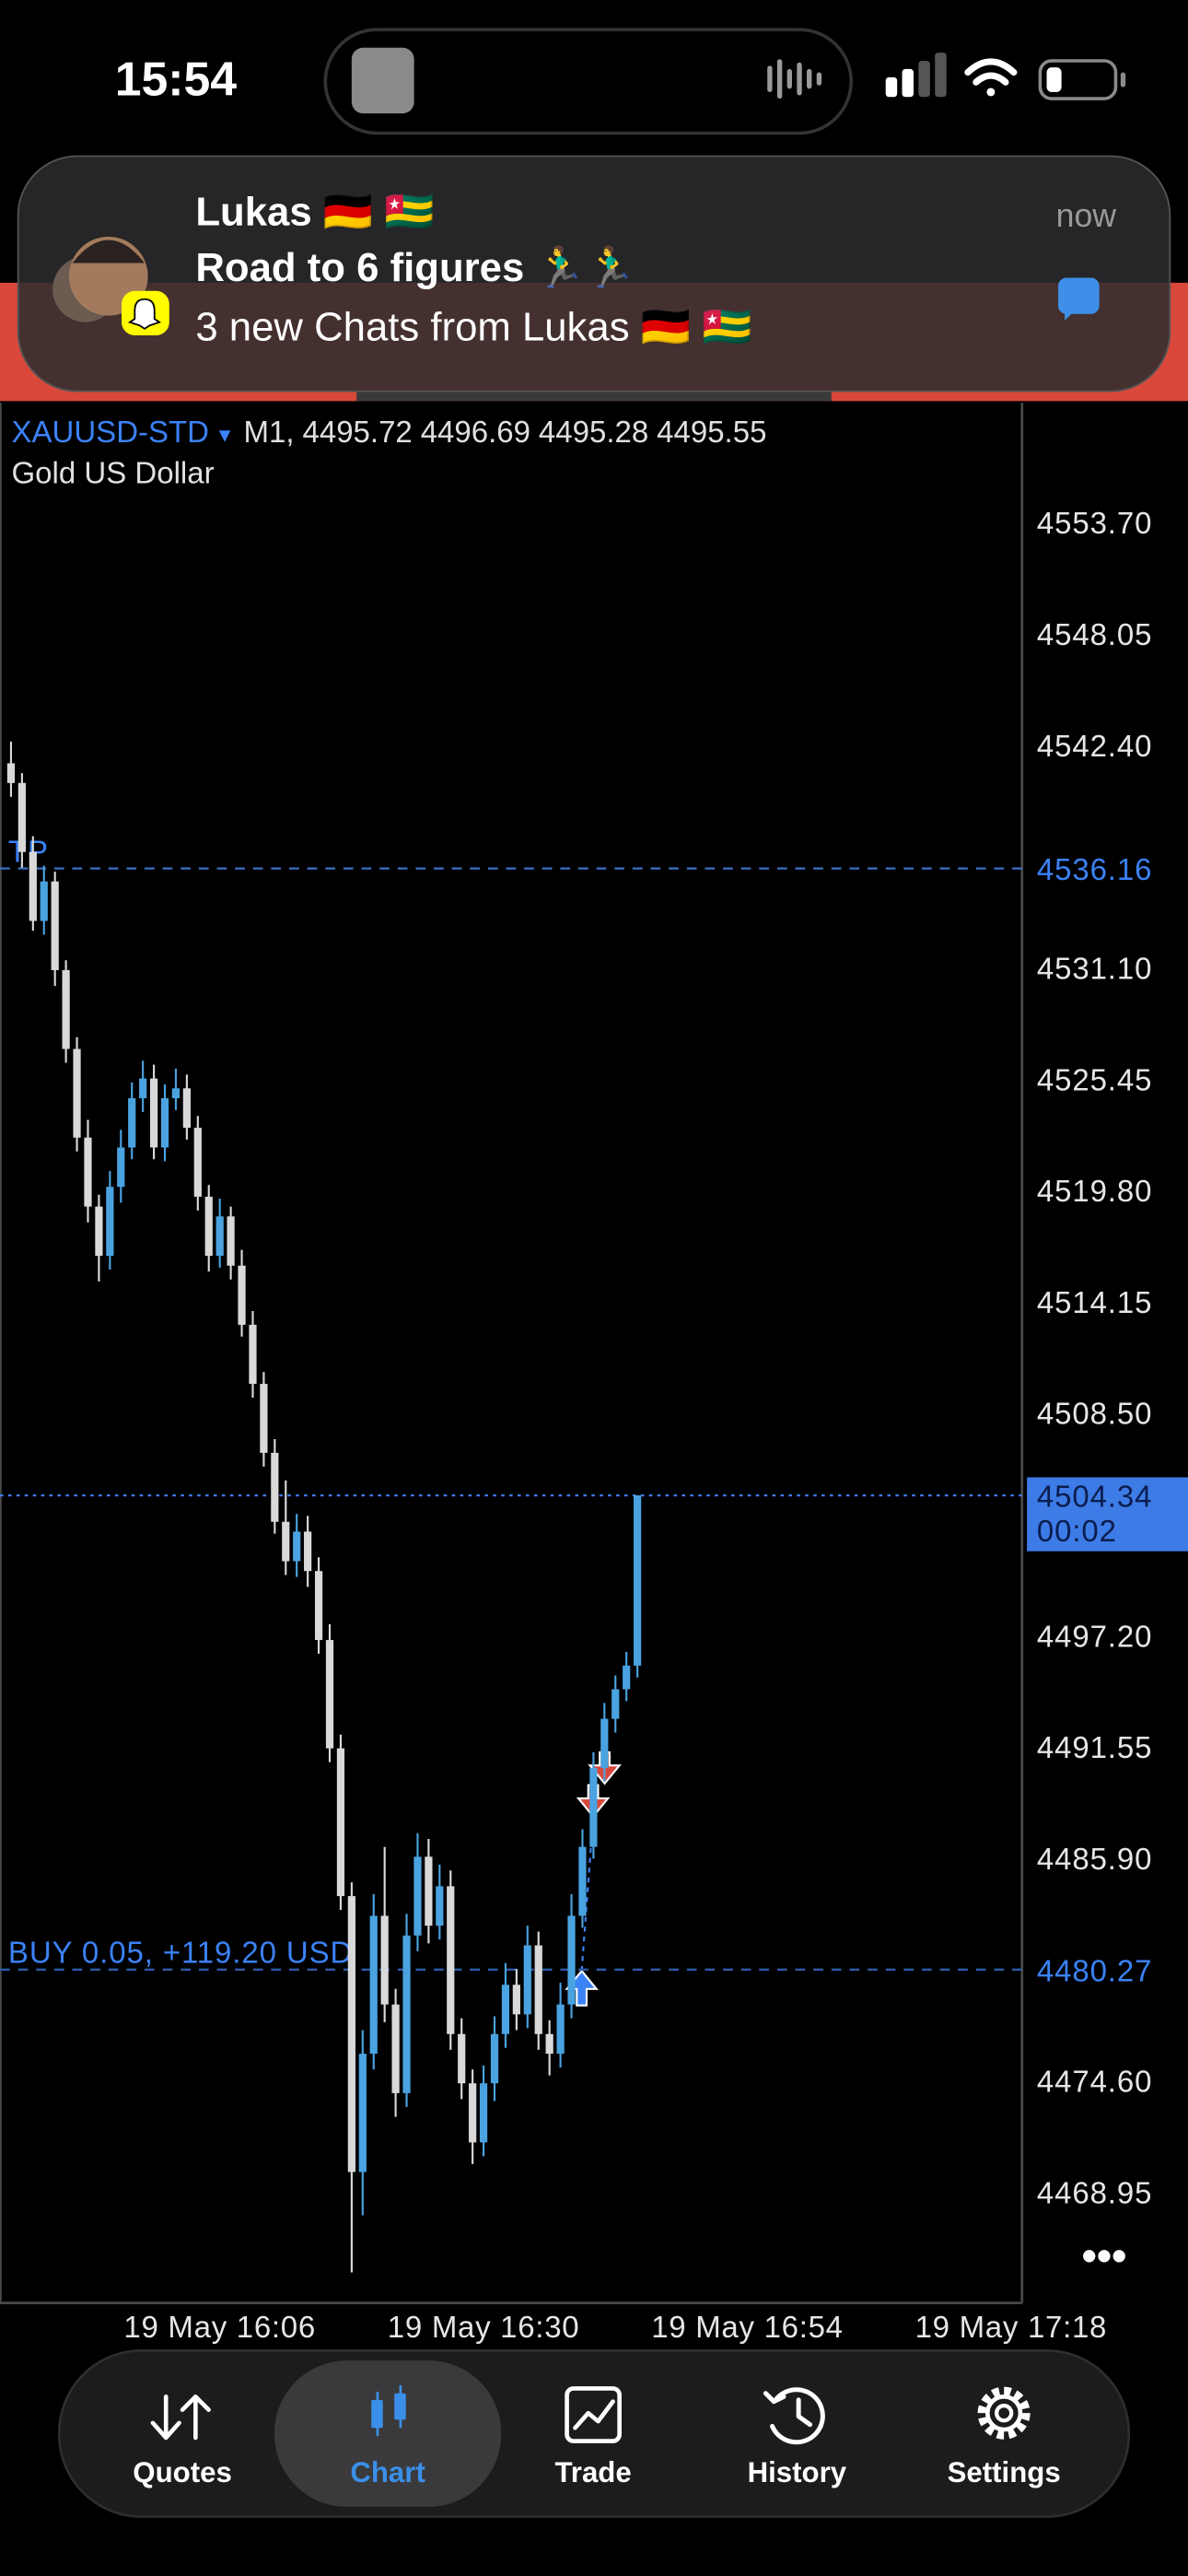 The image size is (1188, 2576). I want to click on y-tick-label: 4519.80, so click(1095, 1191).